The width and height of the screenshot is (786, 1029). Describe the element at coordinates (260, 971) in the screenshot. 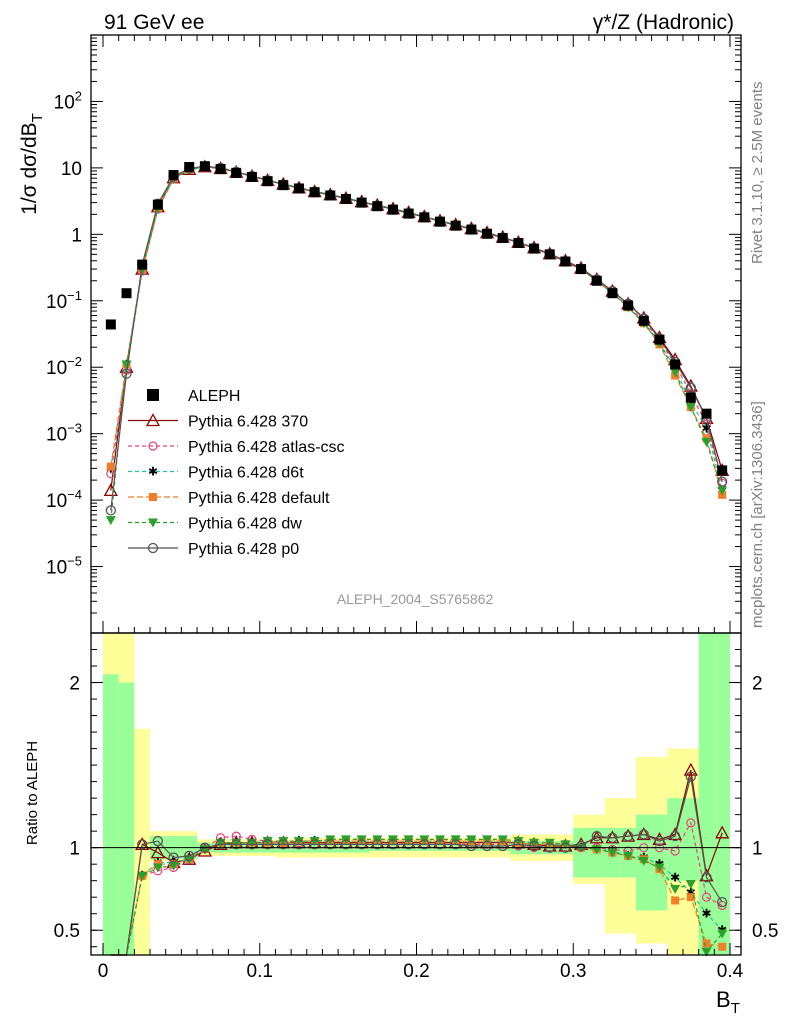

I see `x-tick-label: 0.1` at that location.